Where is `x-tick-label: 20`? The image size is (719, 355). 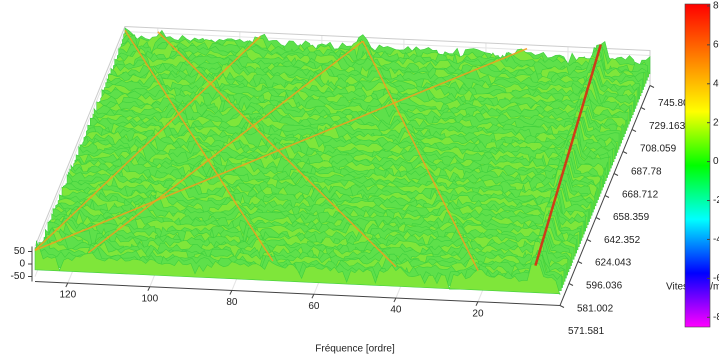
x-tick-label: 20 is located at coordinates (478, 313).